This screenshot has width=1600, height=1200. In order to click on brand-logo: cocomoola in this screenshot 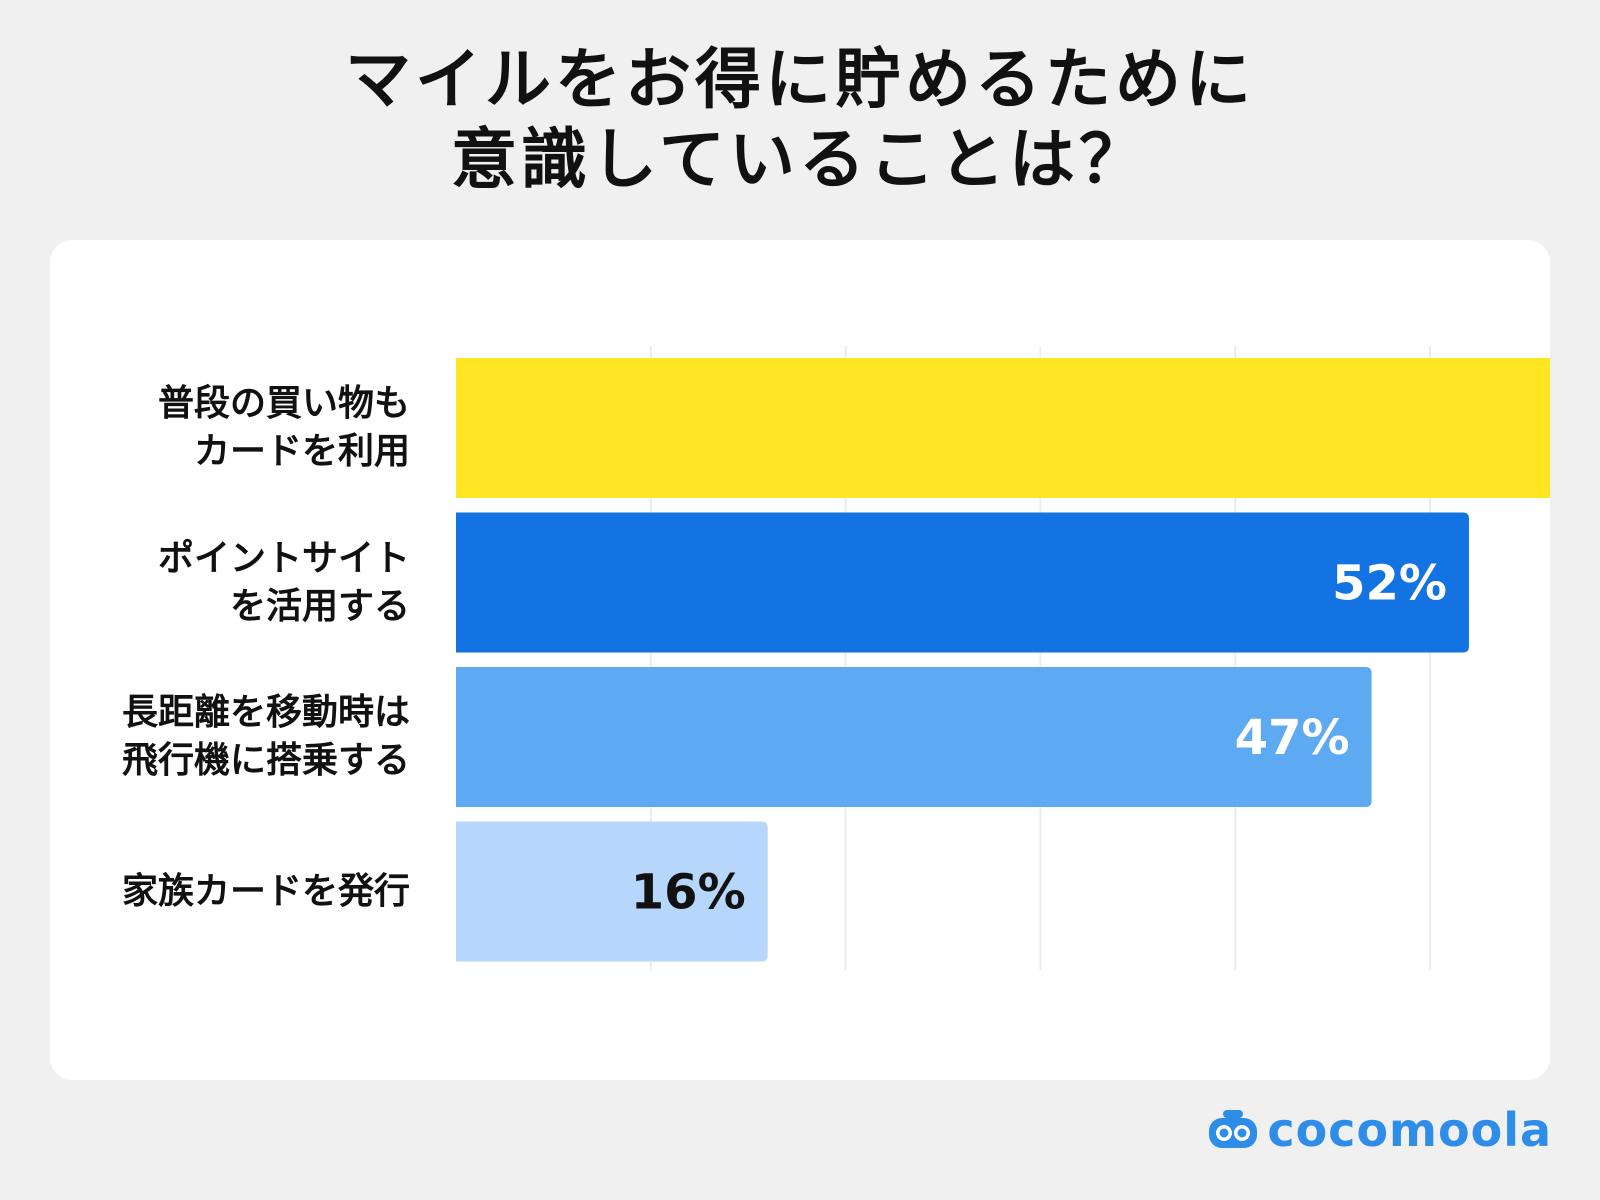, I will do `click(1378, 1130)`.